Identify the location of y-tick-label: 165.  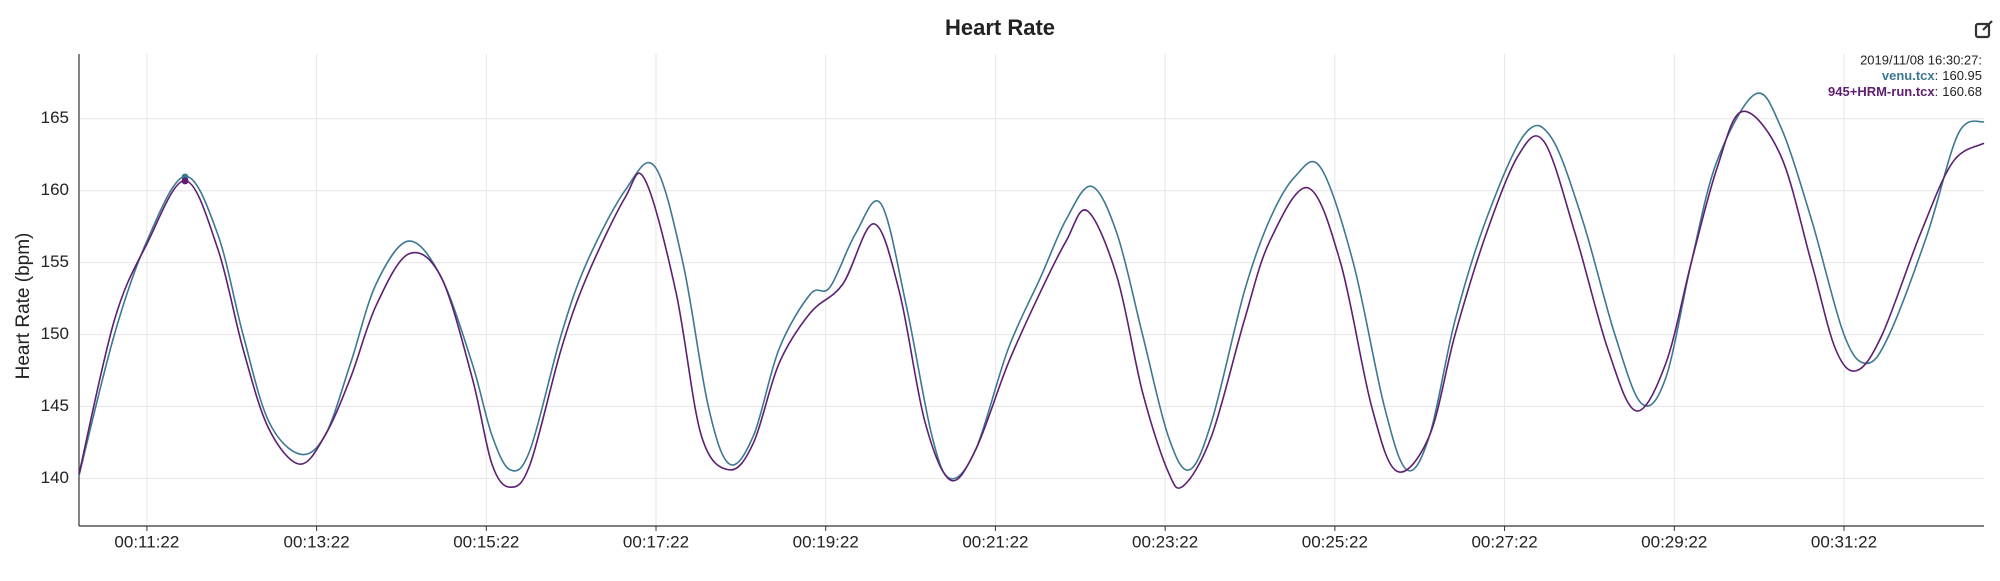
(55, 117).